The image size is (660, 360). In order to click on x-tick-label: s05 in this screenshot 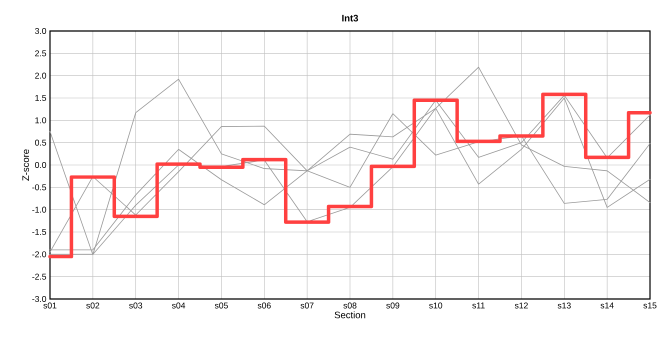, I will do `click(221, 305)`.